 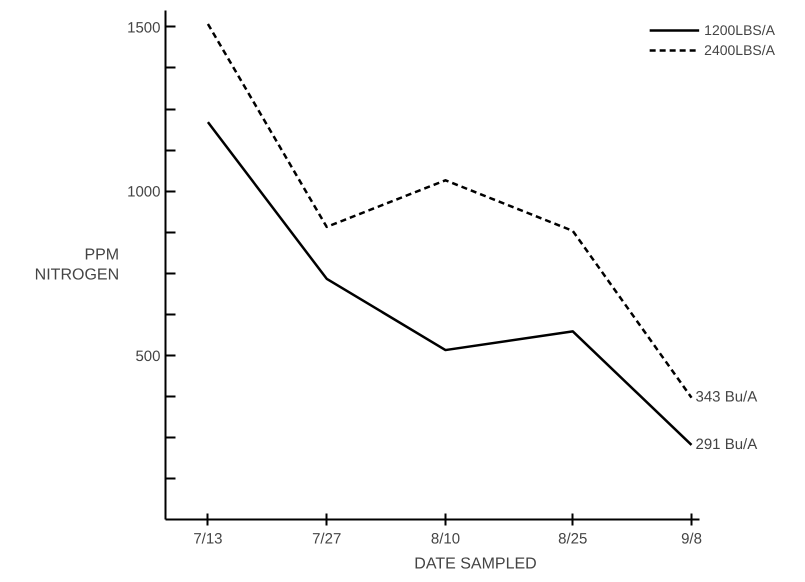 I want to click on y-axis-title: PPM NITROGEN, so click(x=77, y=265).